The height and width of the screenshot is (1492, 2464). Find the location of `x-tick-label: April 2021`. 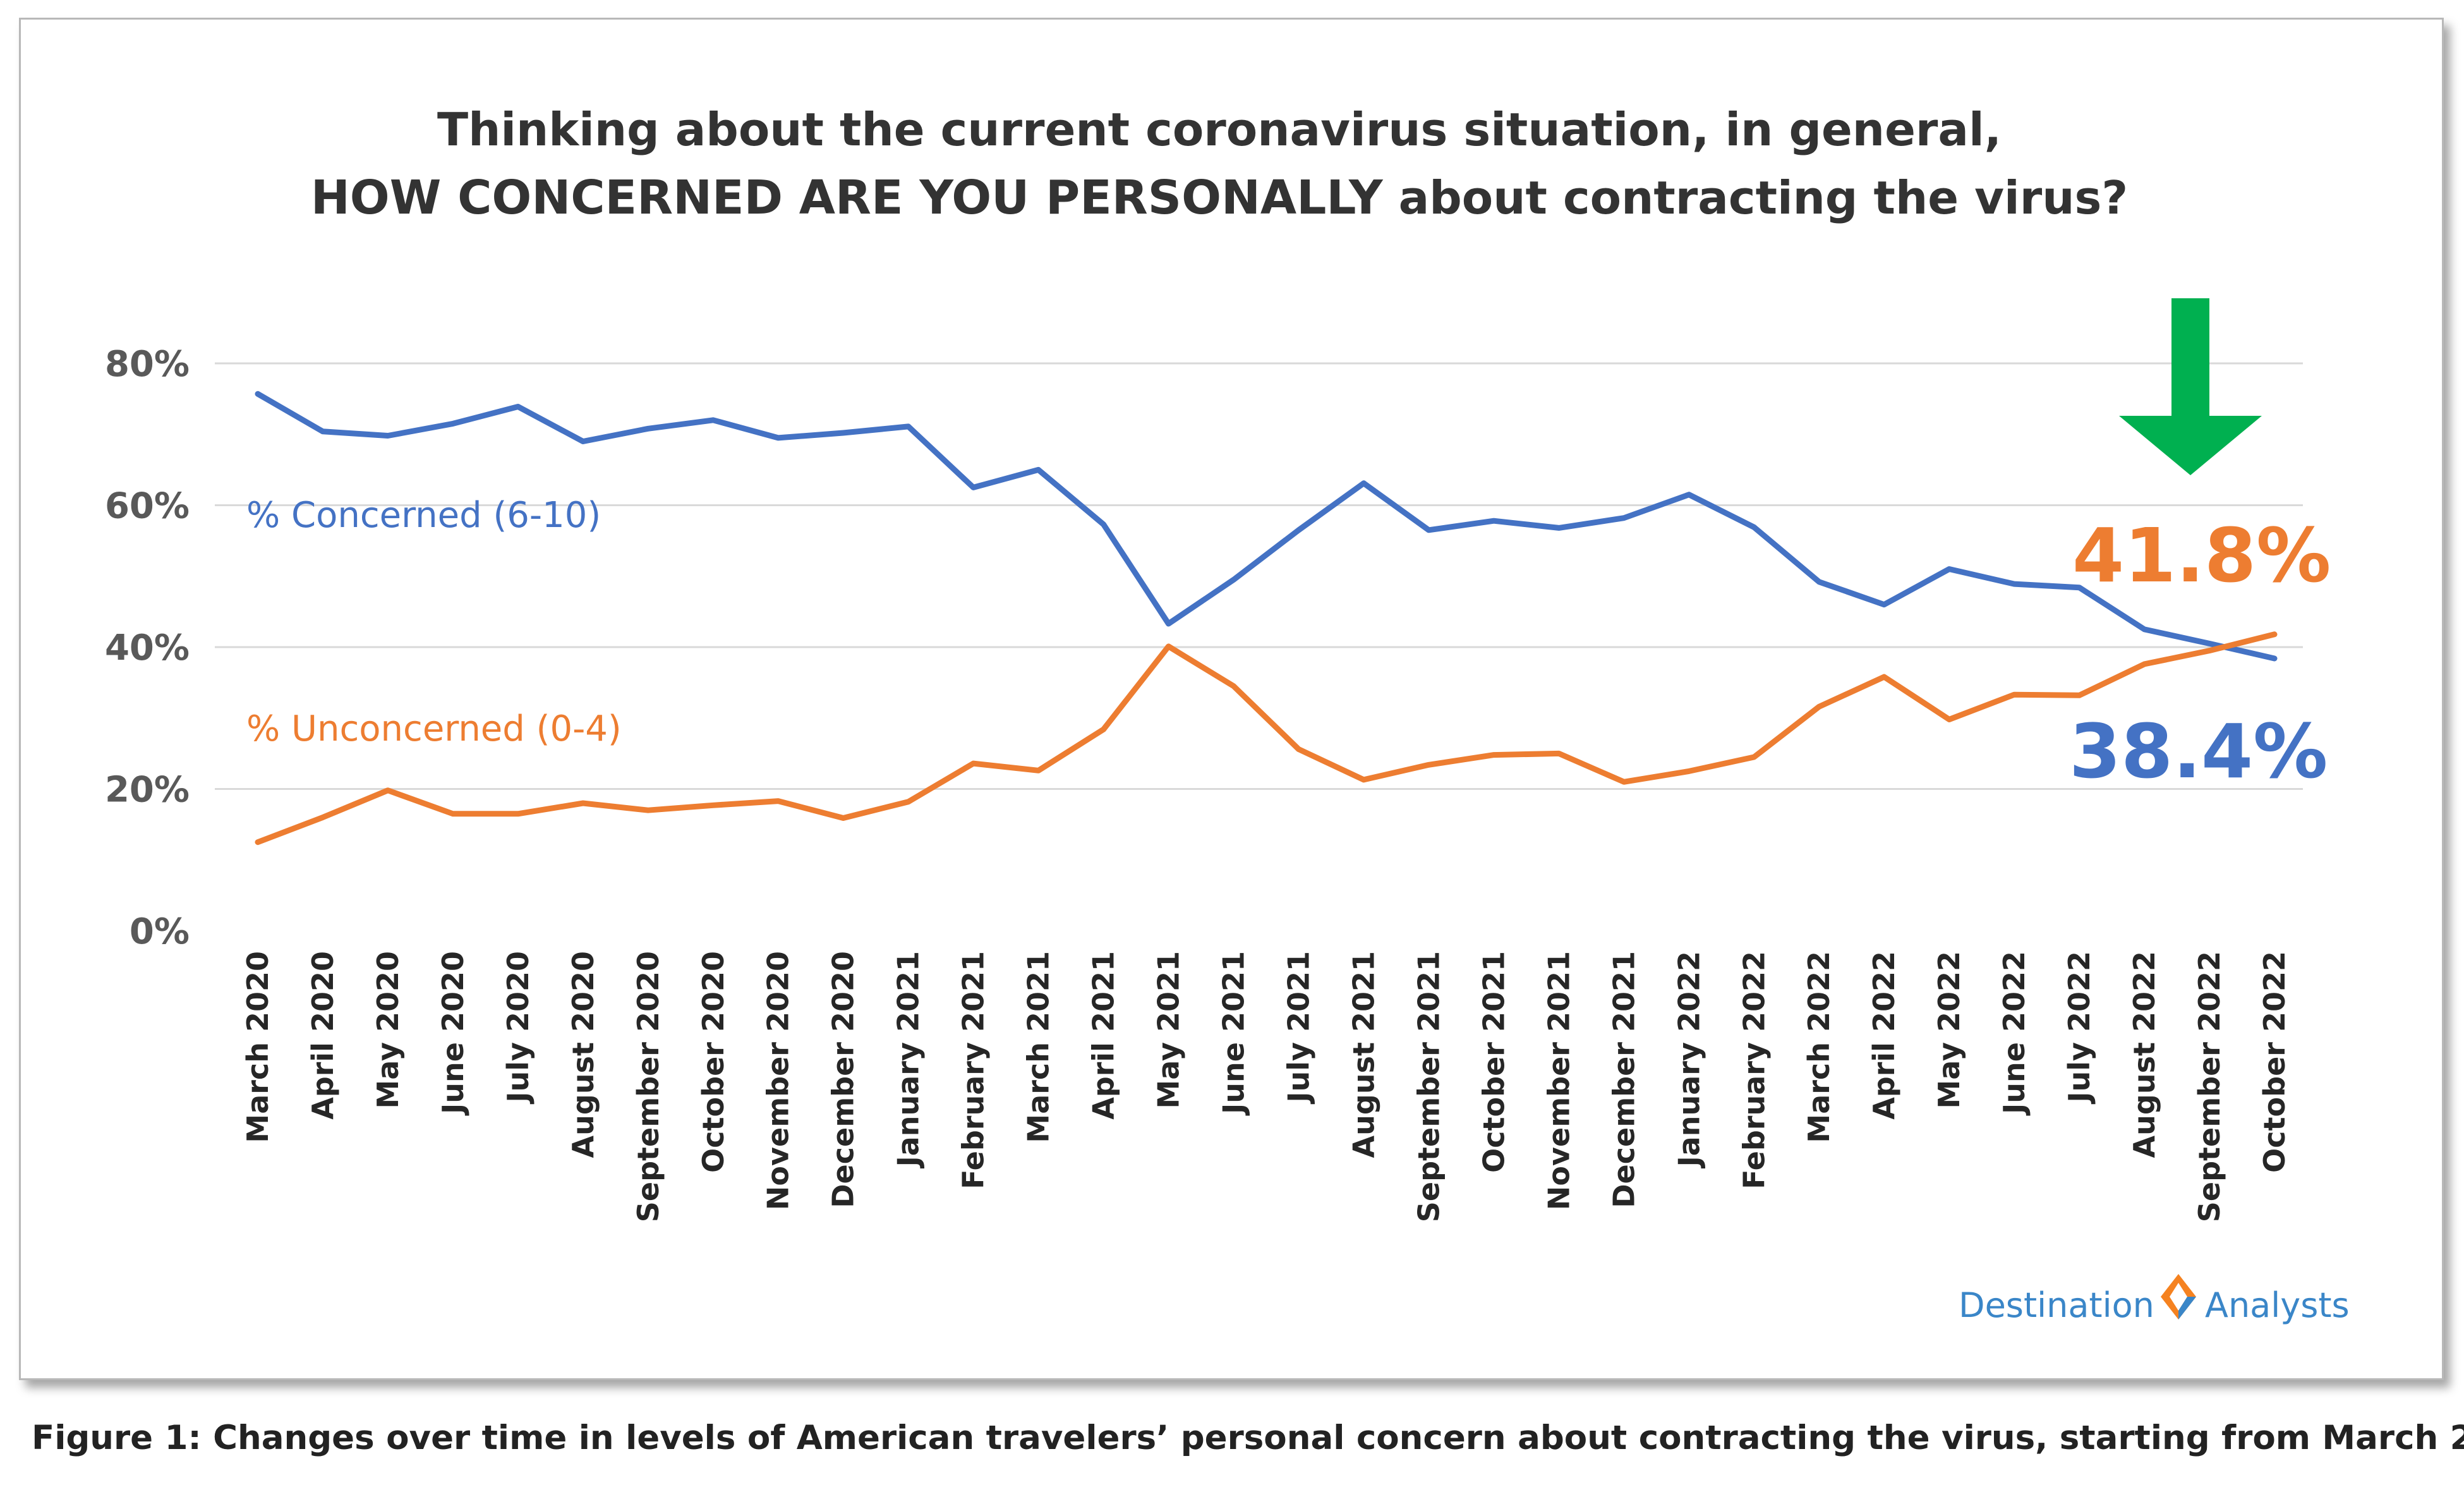

x-tick-label: April 2021 is located at coordinates (1104, 1035).